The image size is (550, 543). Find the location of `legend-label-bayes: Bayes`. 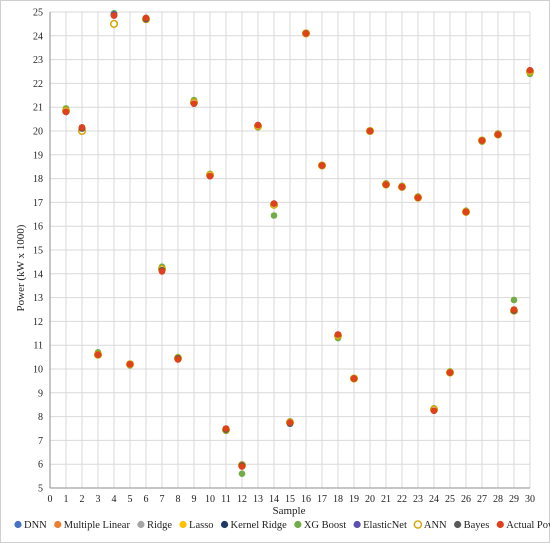

legend-label-bayes: Bayes is located at coordinates (477, 525).